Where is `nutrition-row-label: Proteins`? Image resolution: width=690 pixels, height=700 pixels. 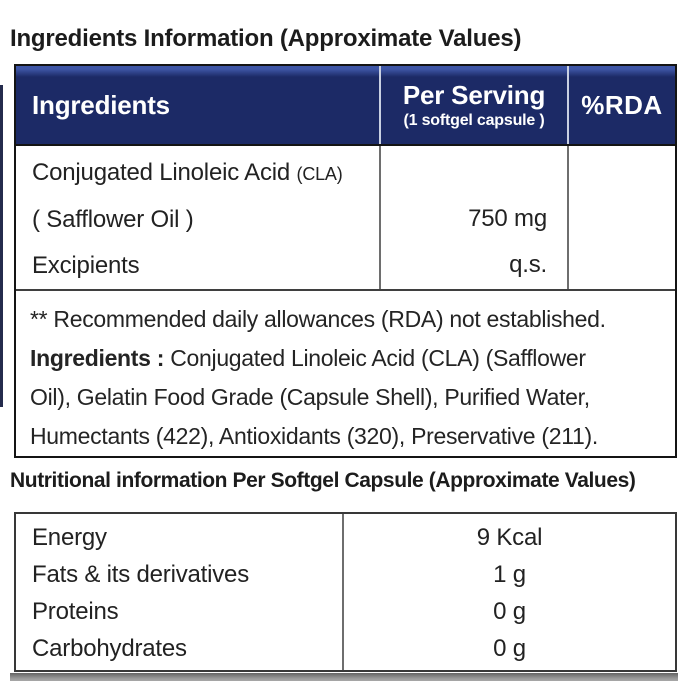
nutrition-row-label: Proteins is located at coordinates (75, 611).